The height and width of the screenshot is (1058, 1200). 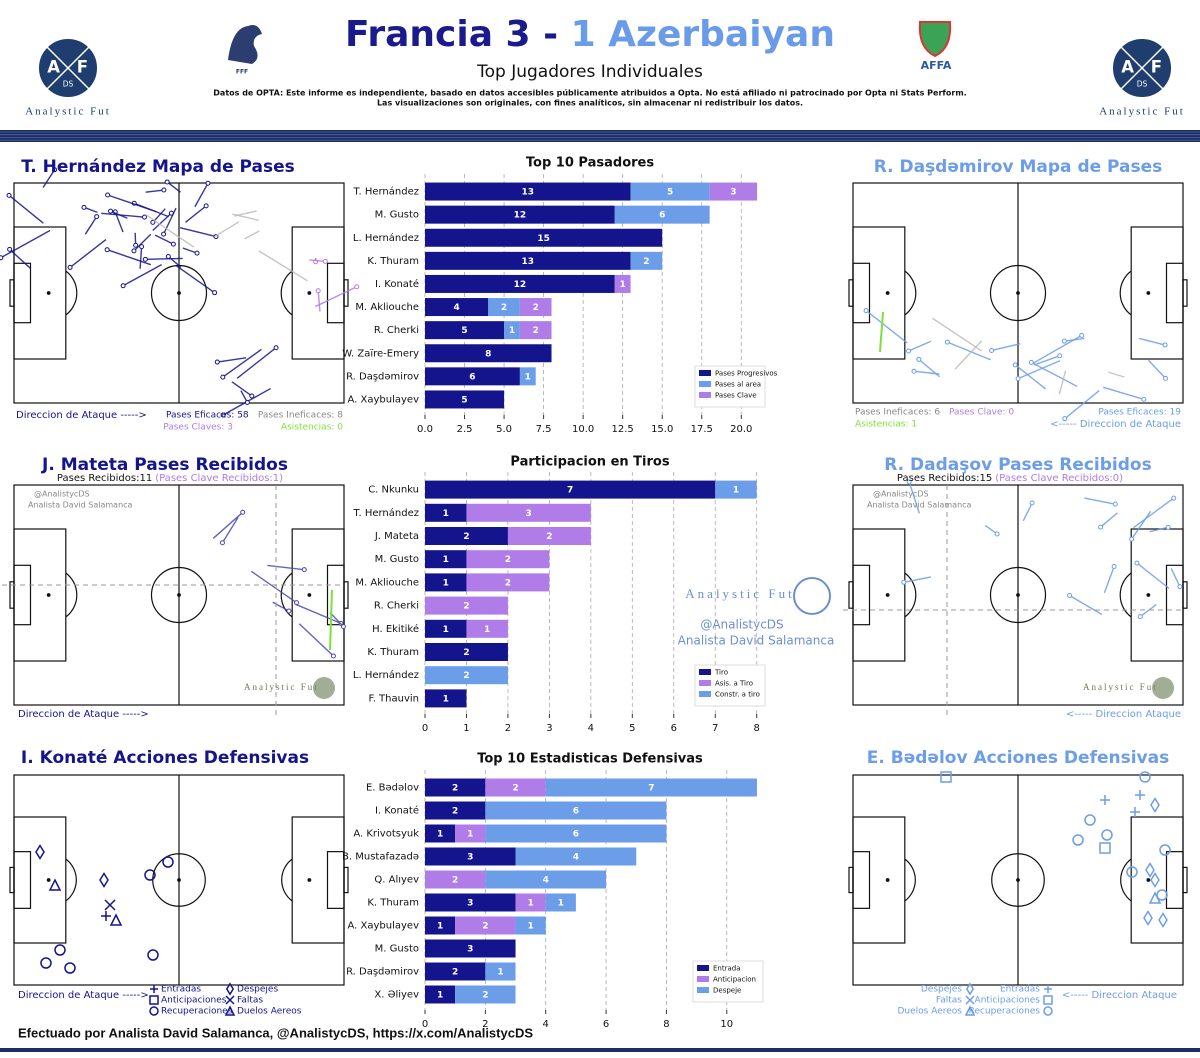 What do you see at coordinates (331, 620) in the screenshot?
I see `key-received` at bounding box center [331, 620].